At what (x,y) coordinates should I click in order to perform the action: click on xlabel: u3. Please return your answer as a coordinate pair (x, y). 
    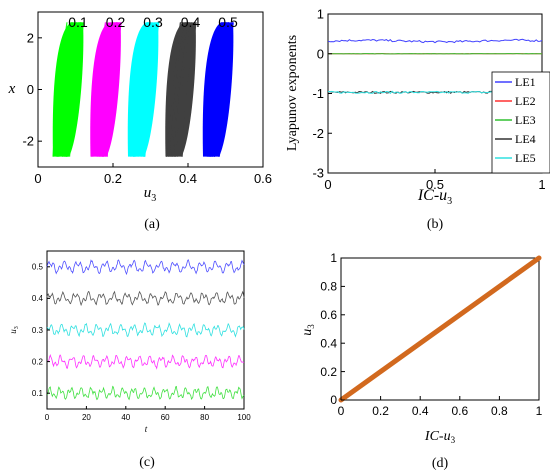
    Looking at the image, I should click on (150, 194).